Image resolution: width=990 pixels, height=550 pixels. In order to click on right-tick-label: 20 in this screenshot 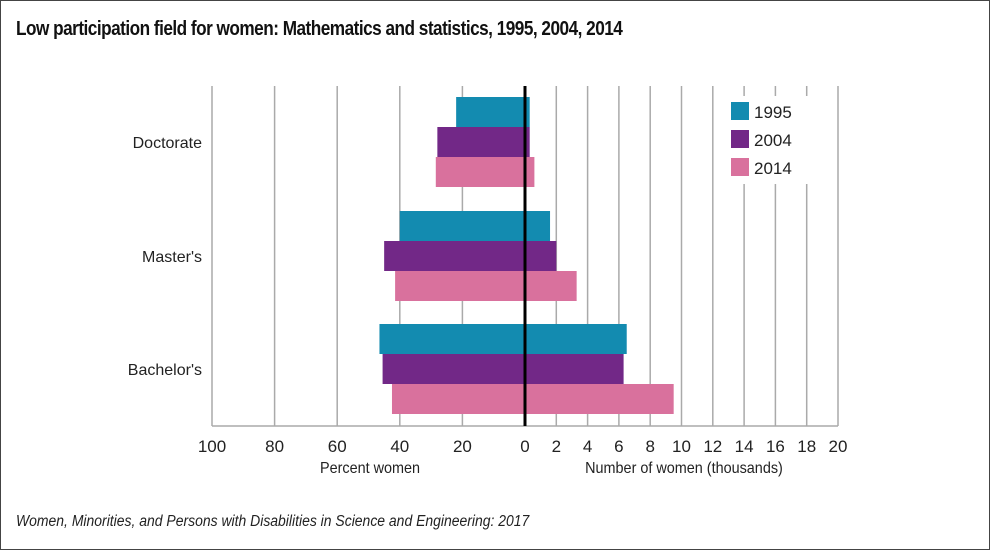, I will do `click(838, 446)`.